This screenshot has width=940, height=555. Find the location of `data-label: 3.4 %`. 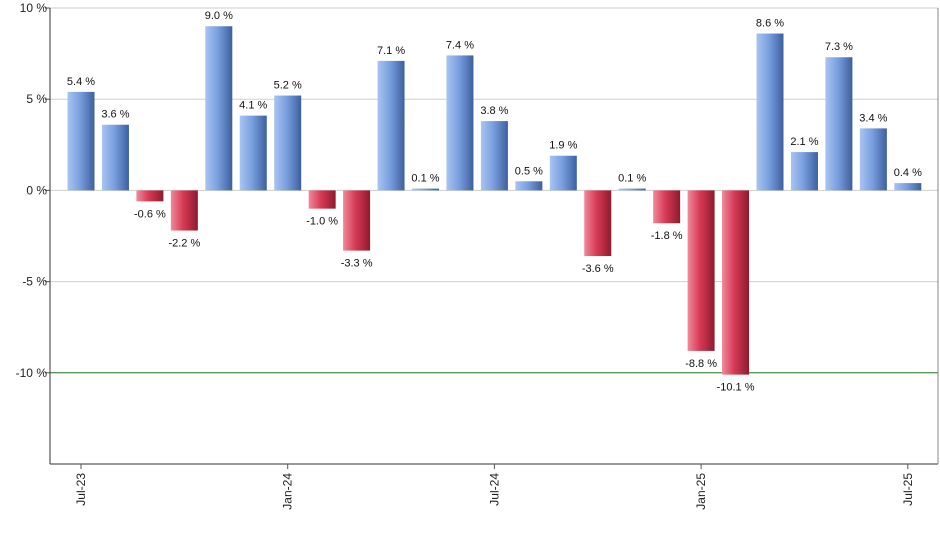

data-label: 3.4 % is located at coordinates (873, 118).